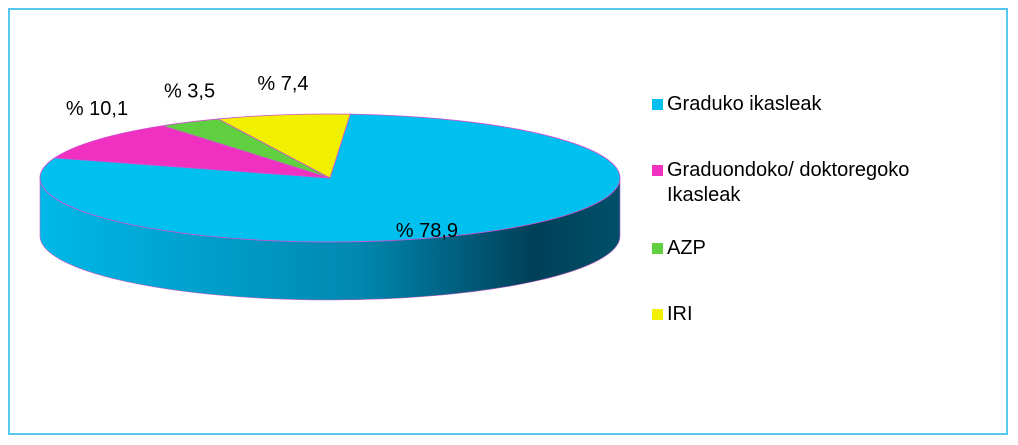 Image resolution: width=1018 pixels, height=445 pixels. What do you see at coordinates (189, 91) in the screenshot?
I see `data-label: % 3,5` at bounding box center [189, 91].